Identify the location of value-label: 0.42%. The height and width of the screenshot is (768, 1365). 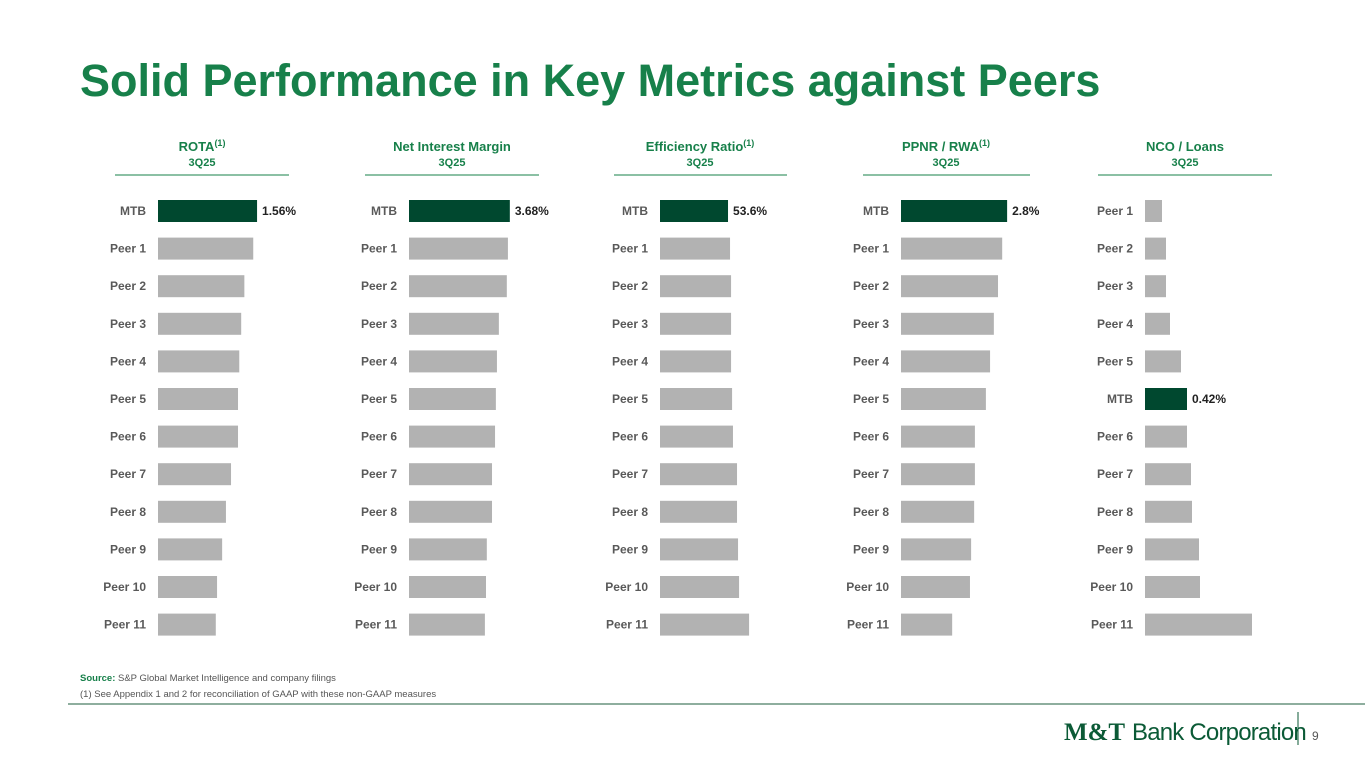
(1209, 399).